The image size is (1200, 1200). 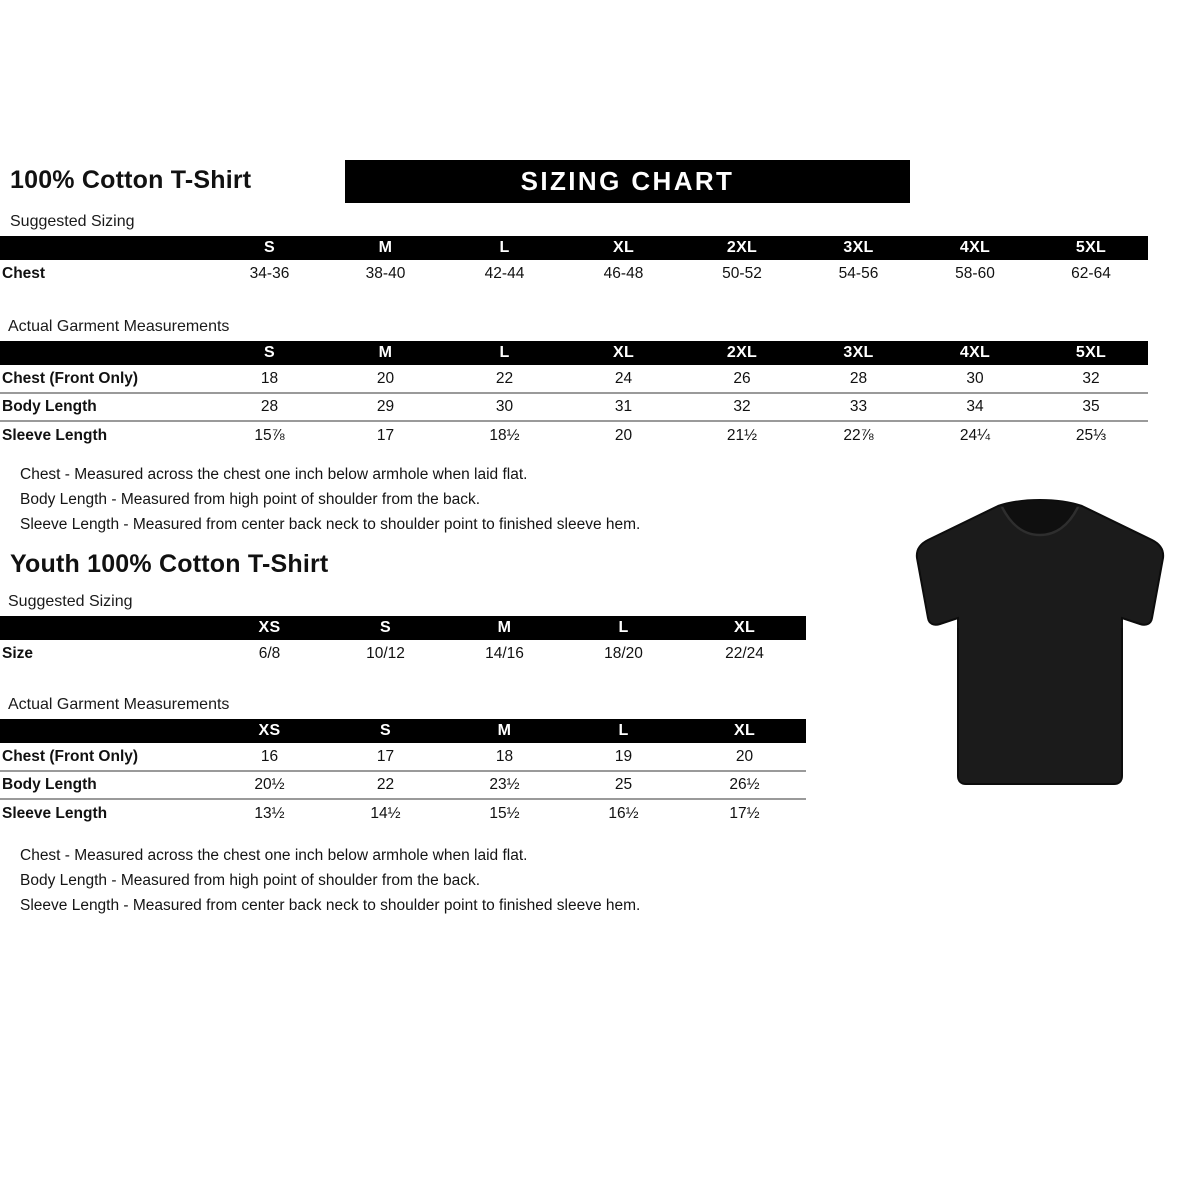 I want to click on cell-chestfront-m: 20, so click(x=385, y=378).